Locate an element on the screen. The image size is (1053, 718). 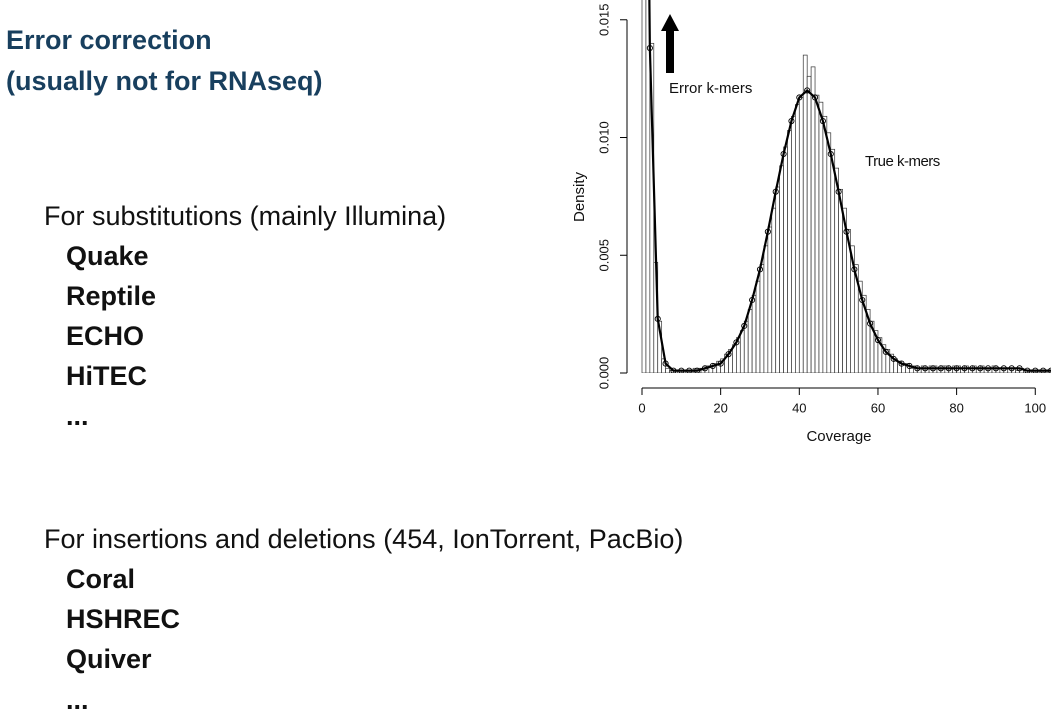
x-tick-label: 20 is located at coordinates (720, 407).